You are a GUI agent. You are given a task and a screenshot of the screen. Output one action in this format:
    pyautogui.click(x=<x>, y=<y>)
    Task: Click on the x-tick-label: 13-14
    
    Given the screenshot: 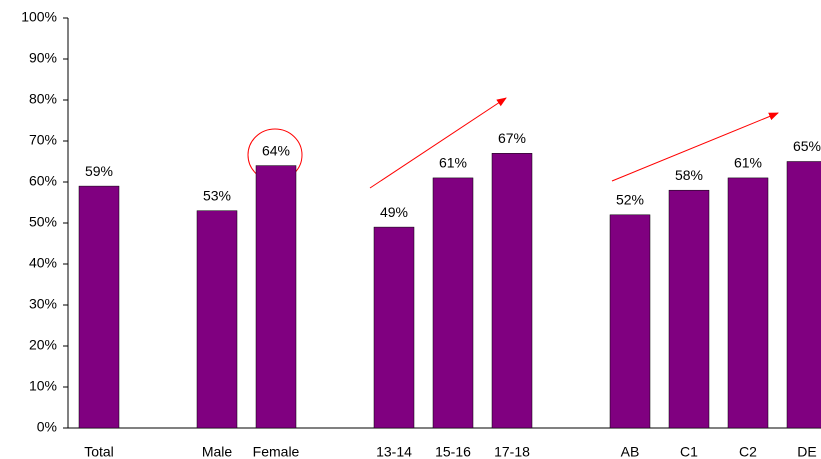 What is the action you would take?
    pyautogui.click(x=394, y=451)
    